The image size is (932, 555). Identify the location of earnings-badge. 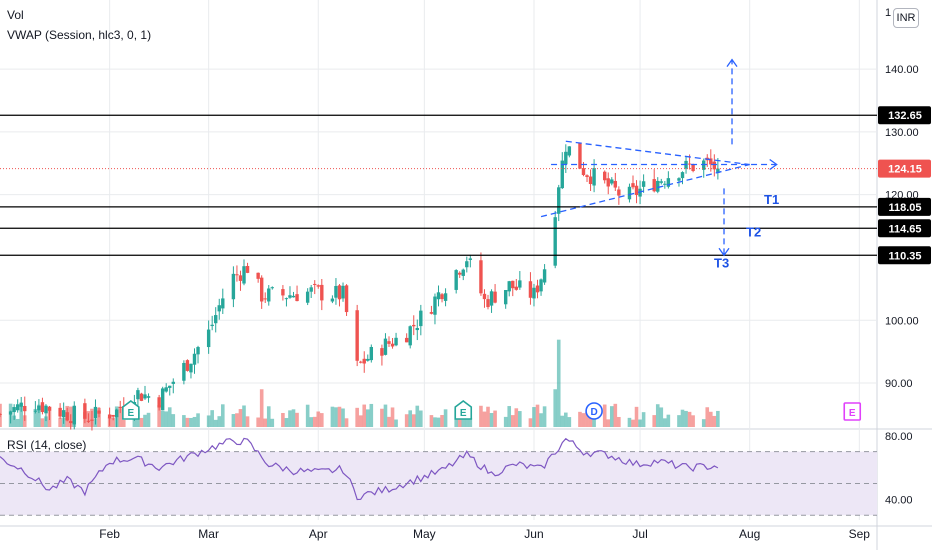
(131, 410).